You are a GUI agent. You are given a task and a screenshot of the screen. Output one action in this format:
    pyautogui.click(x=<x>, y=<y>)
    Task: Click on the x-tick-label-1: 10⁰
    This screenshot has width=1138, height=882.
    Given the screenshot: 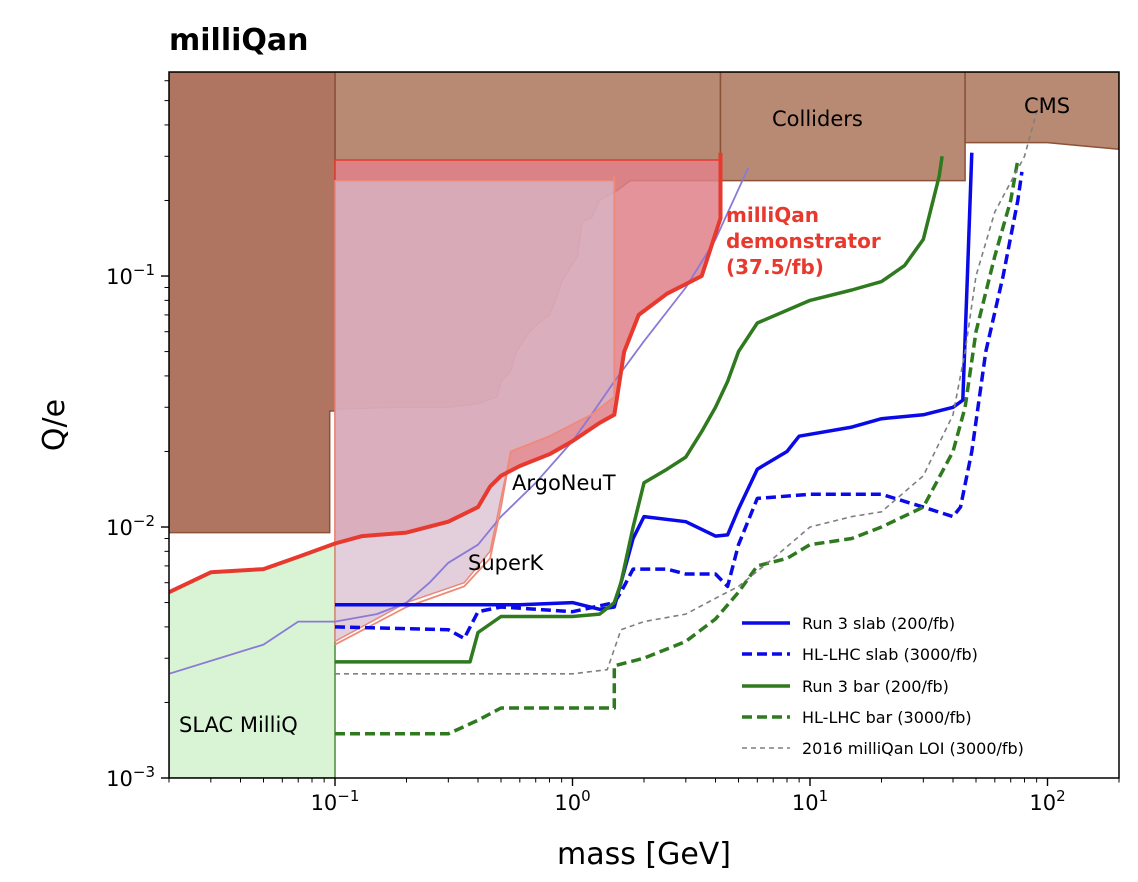 What is the action you would take?
    pyautogui.click(x=572, y=801)
    